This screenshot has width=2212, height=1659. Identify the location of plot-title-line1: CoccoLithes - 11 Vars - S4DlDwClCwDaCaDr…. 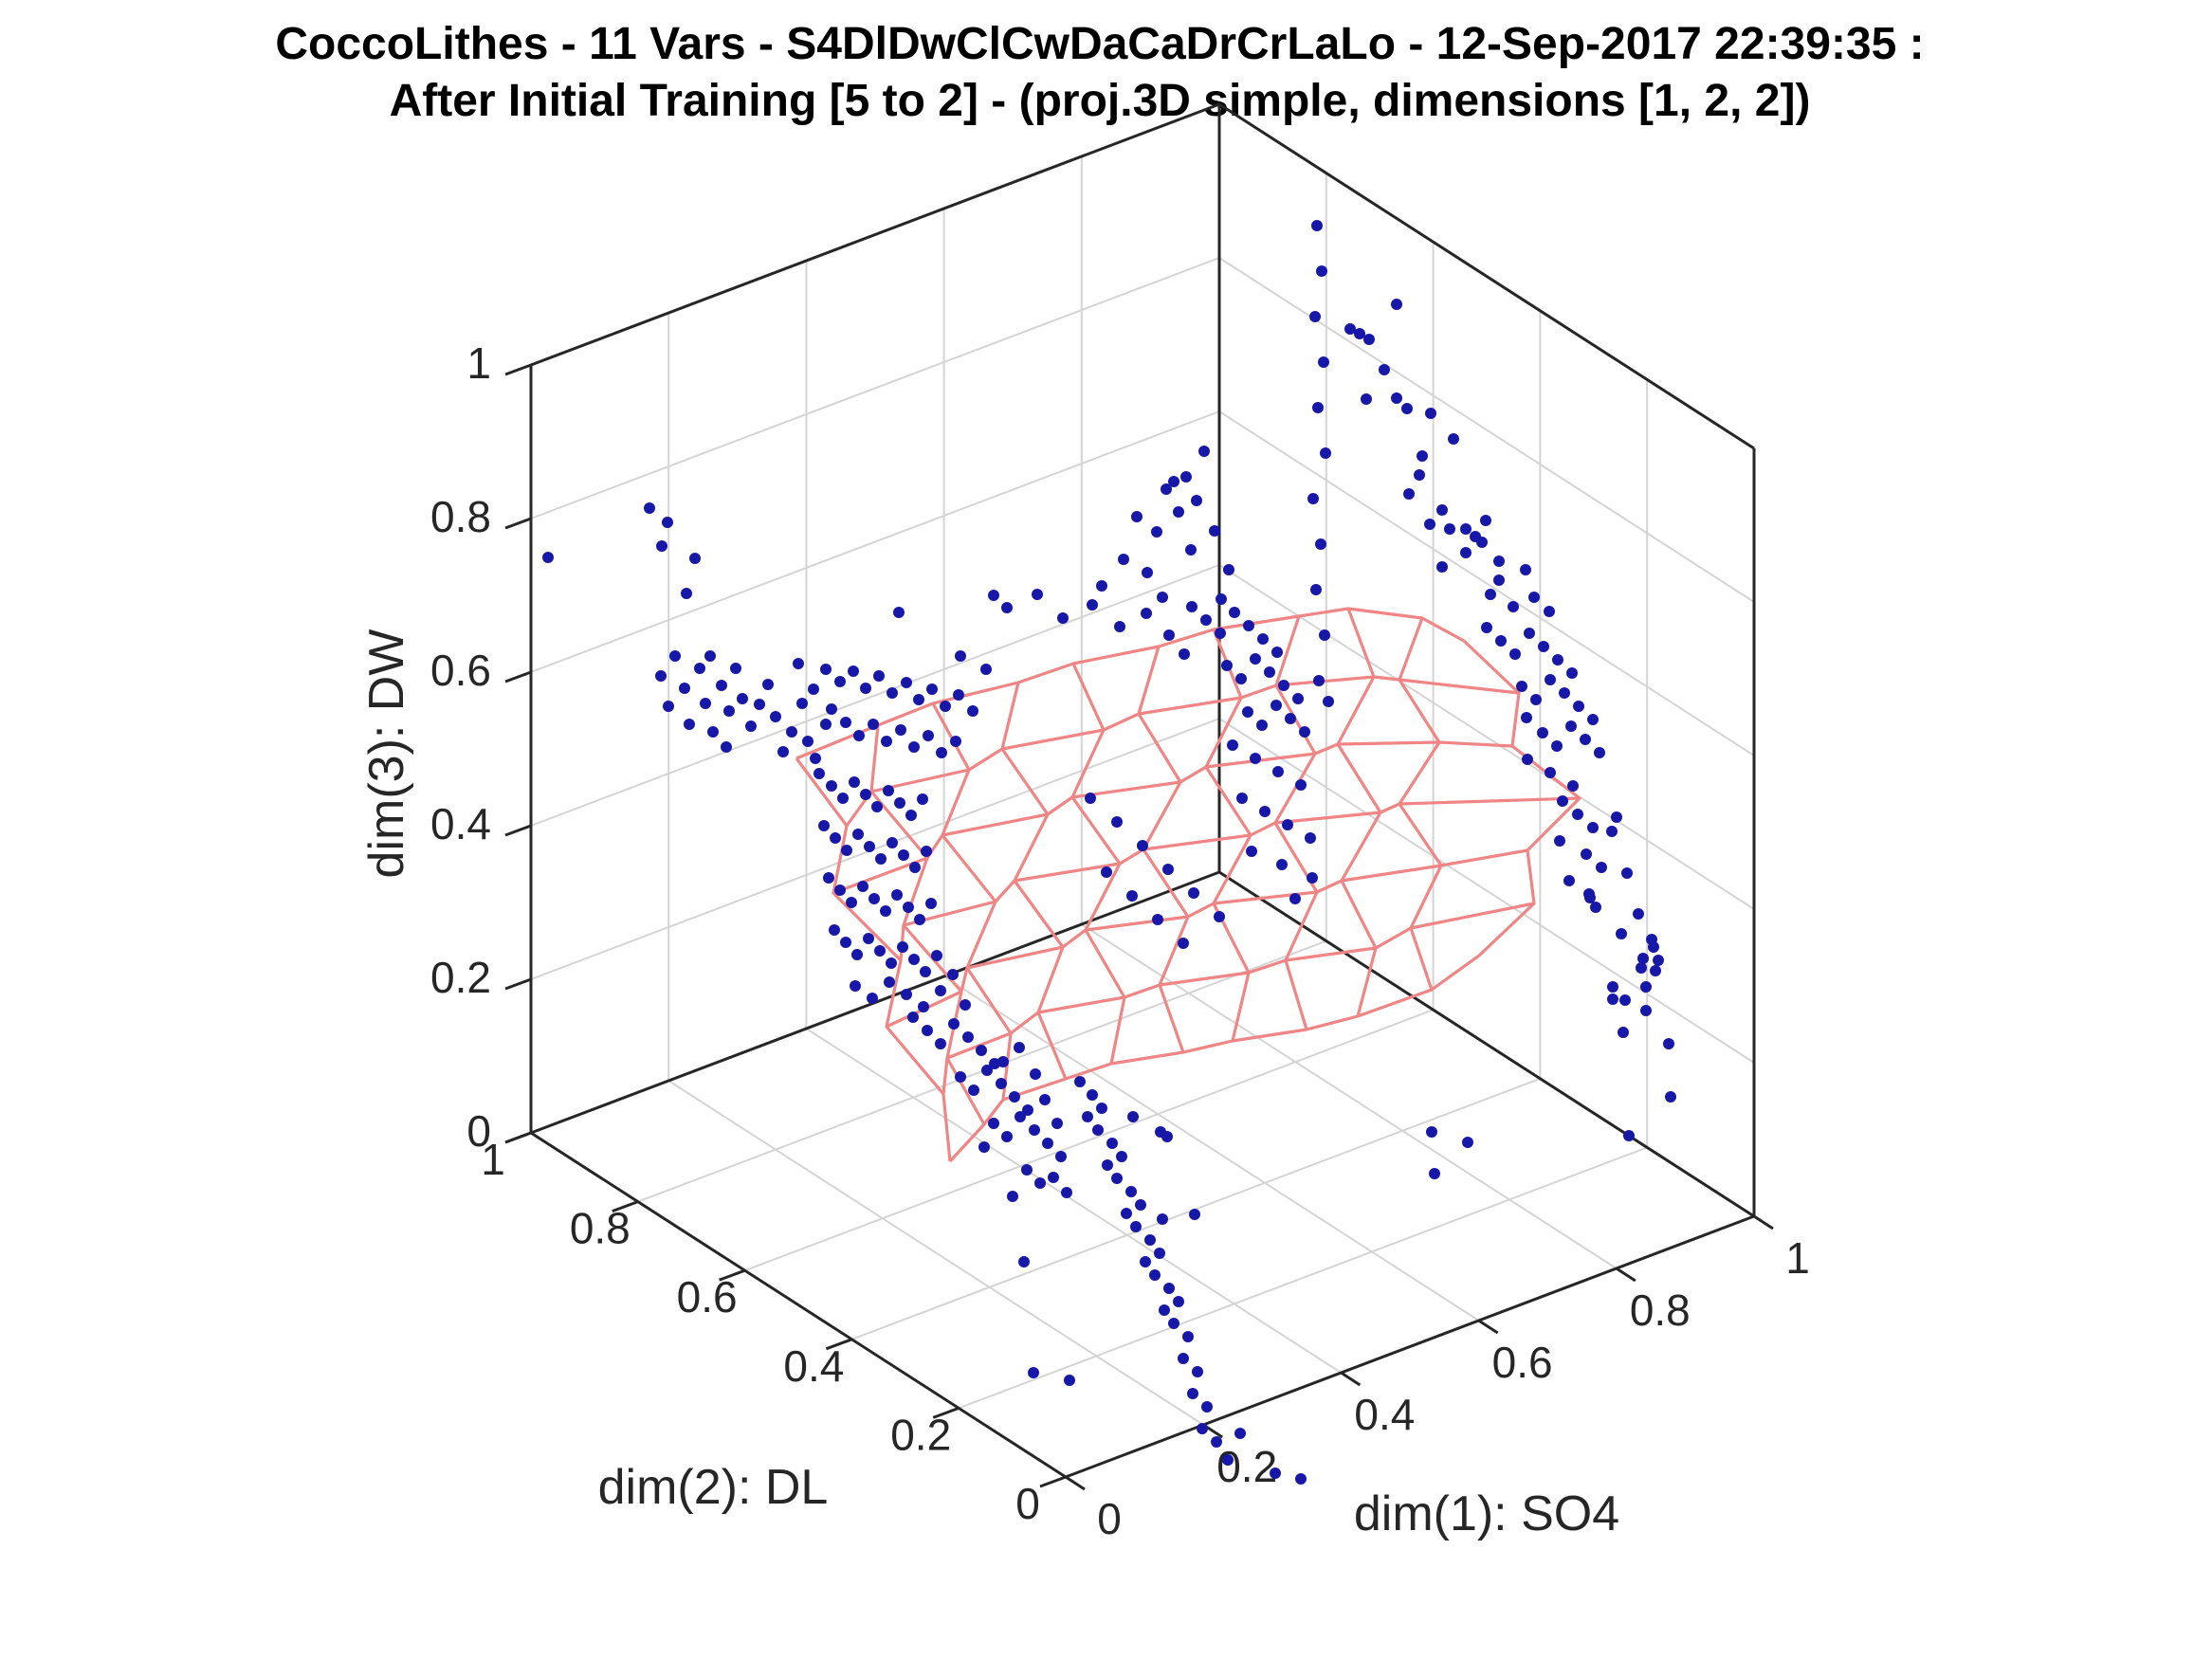
(1099, 44).